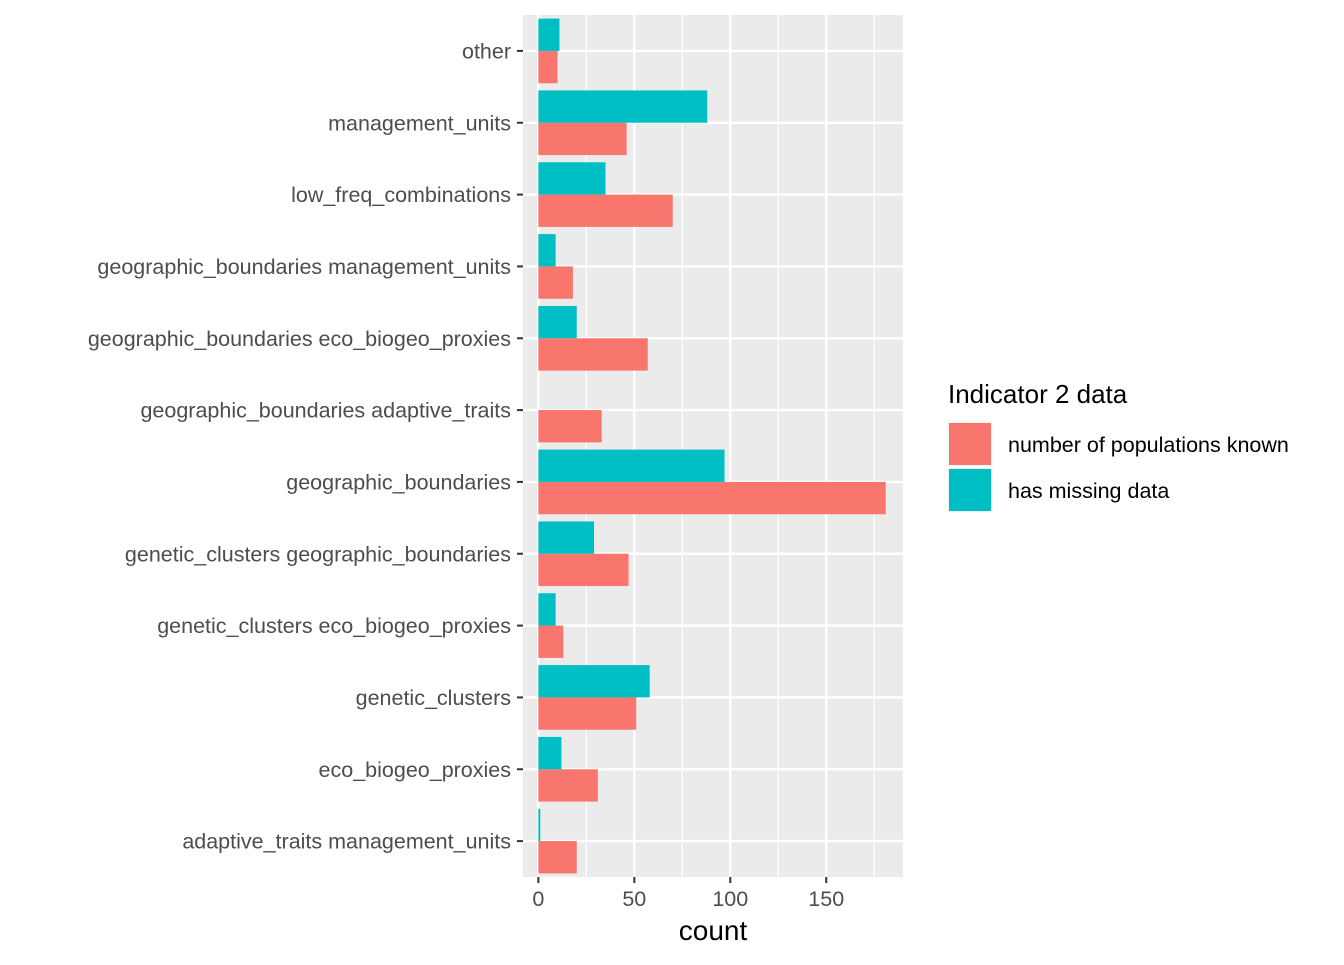 The width and height of the screenshot is (1344, 965). I want to click on y-tick-label: other, so click(486, 51).